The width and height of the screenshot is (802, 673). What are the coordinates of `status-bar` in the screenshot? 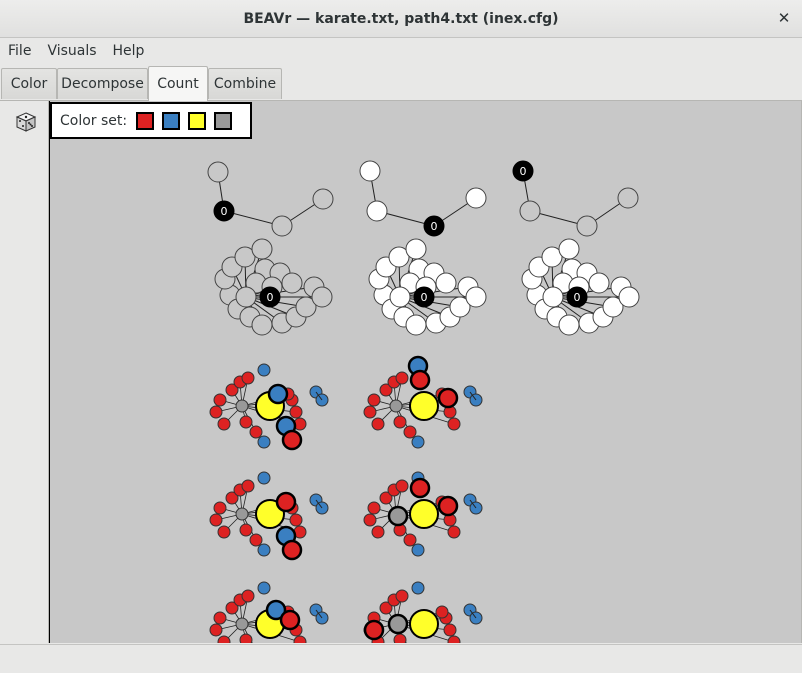 It's located at (401, 658).